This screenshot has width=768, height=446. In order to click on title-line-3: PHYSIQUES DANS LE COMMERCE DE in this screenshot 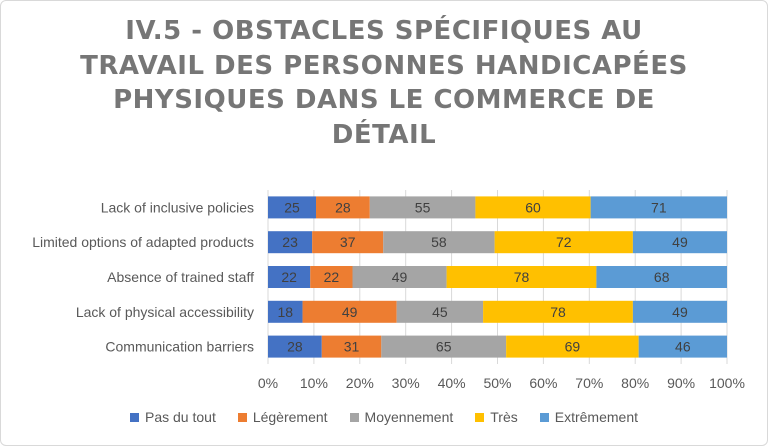, I will do `click(384, 100)`.